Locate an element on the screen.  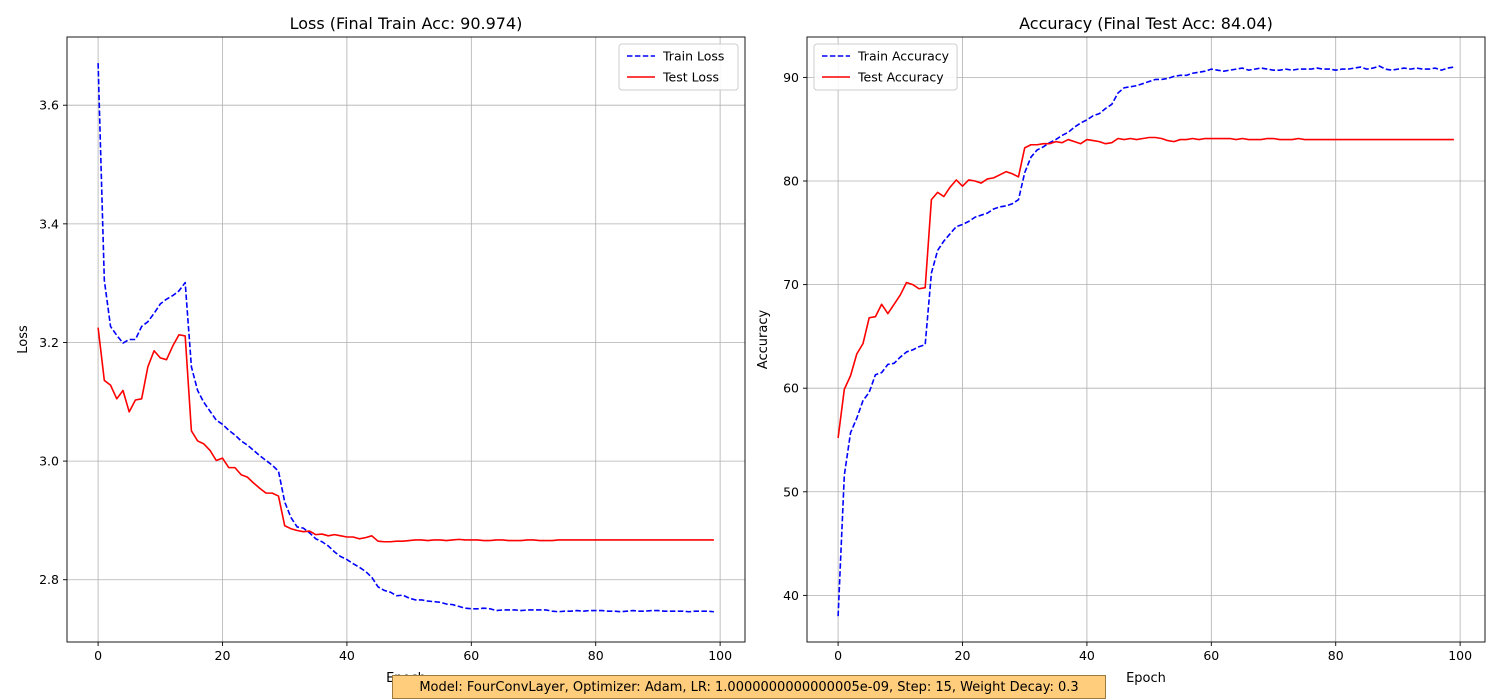
legend-label: Test Loss is located at coordinates (690, 77).